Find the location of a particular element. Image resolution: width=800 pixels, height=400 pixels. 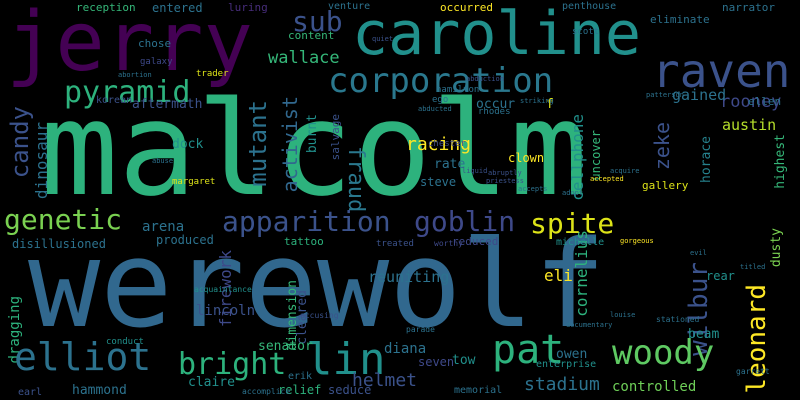

cloud-word: scott is located at coordinates (586, 32).